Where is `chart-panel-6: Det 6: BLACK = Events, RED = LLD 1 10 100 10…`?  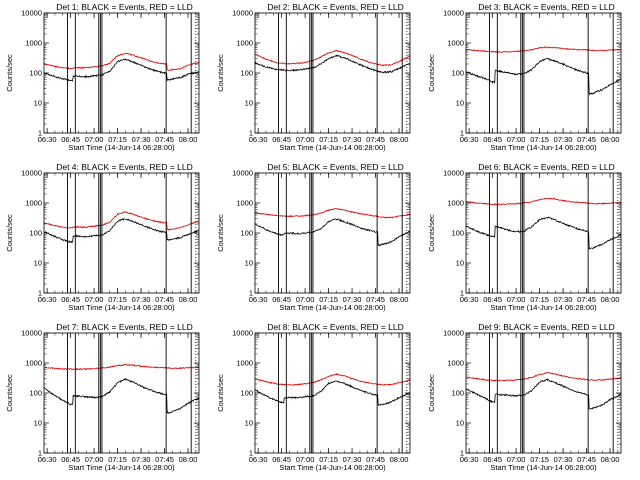
chart-panel-6: Det 6: BLACK = Events, RED = LLD 1 10 100 10… is located at coordinates (524, 237).